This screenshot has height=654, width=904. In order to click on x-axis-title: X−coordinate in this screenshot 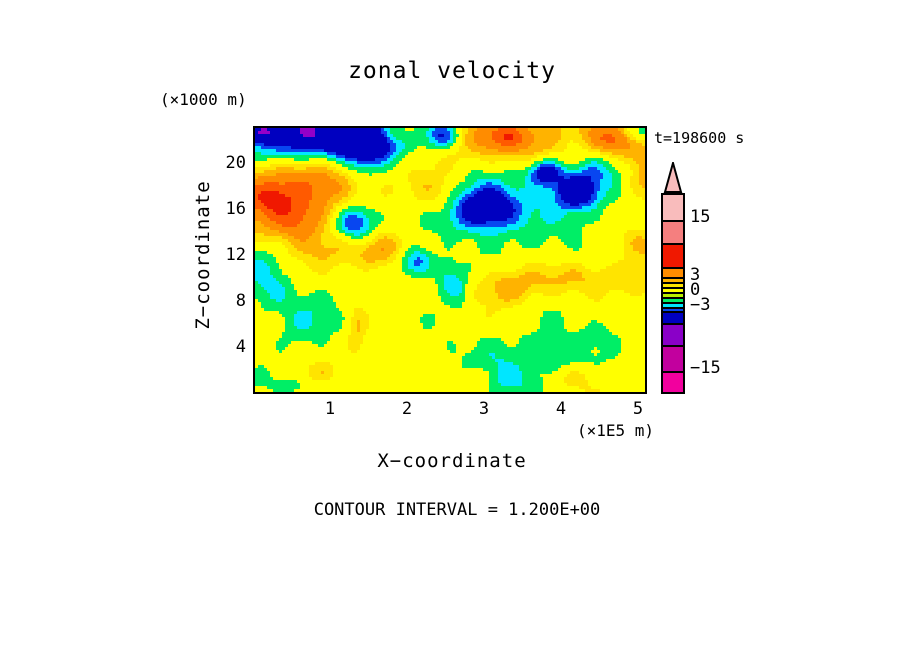, I will do `click(452, 461)`.